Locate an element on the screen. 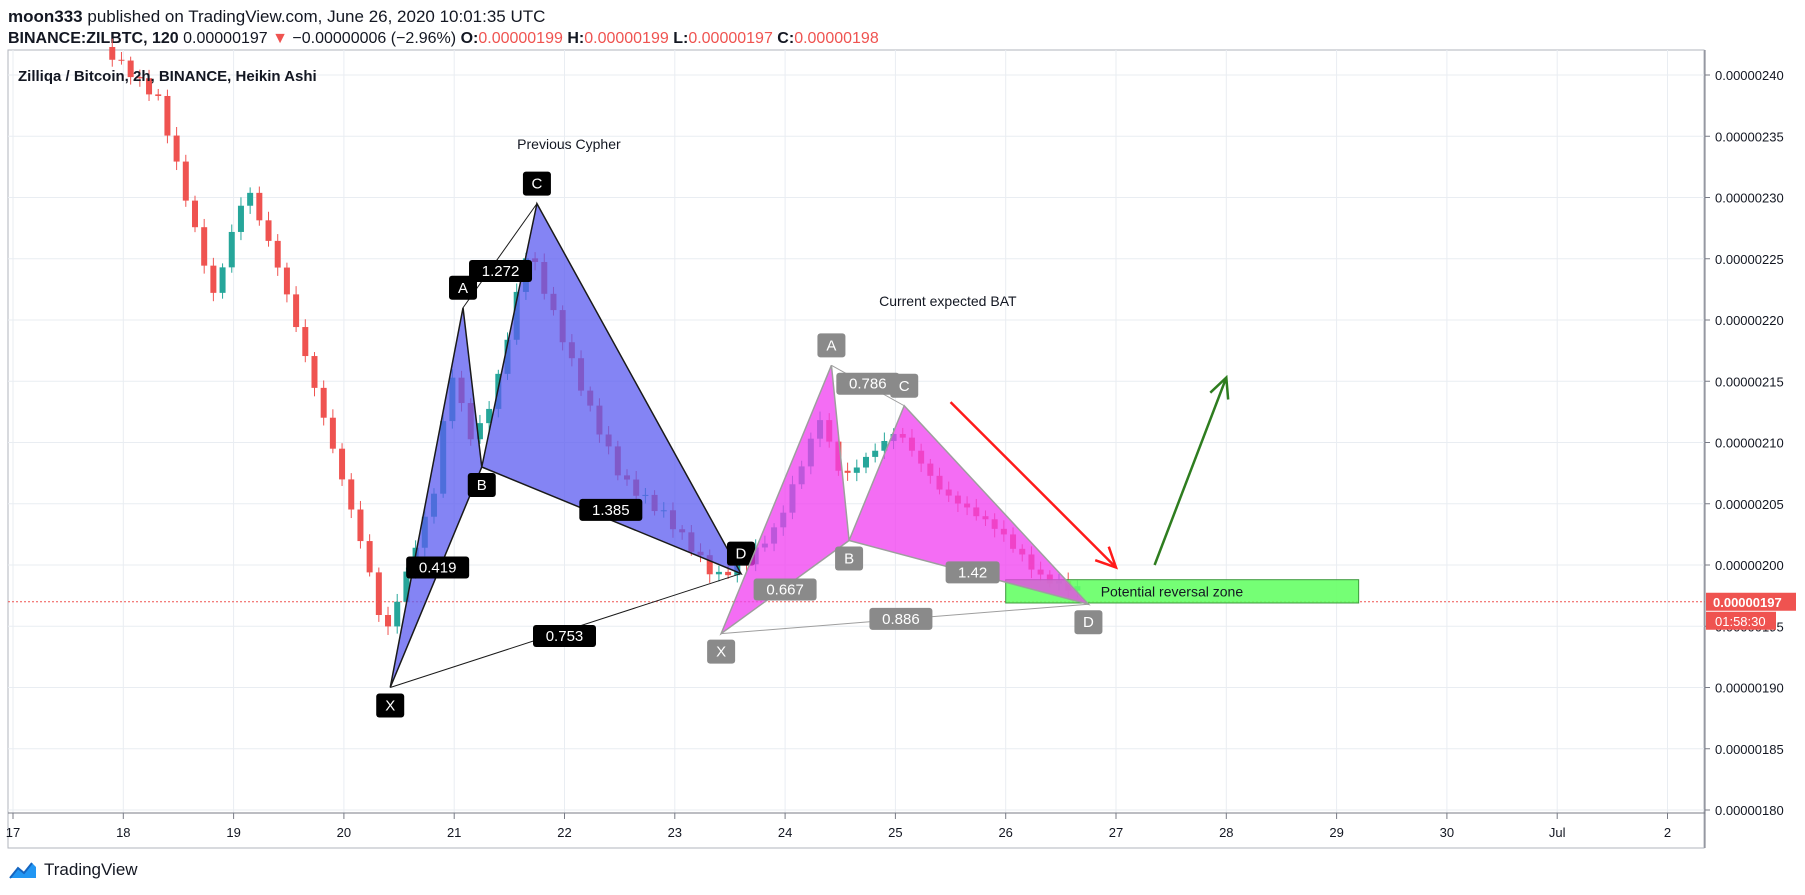 The width and height of the screenshot is (1805, 895). bat-ratio-label: 1.42 is located at coordinates (972, 572).